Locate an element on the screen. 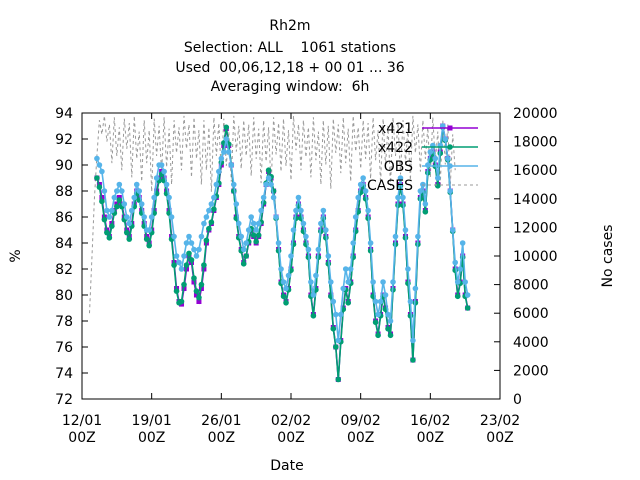  y-tick-label: 88 is located at coordinates (64, 192).